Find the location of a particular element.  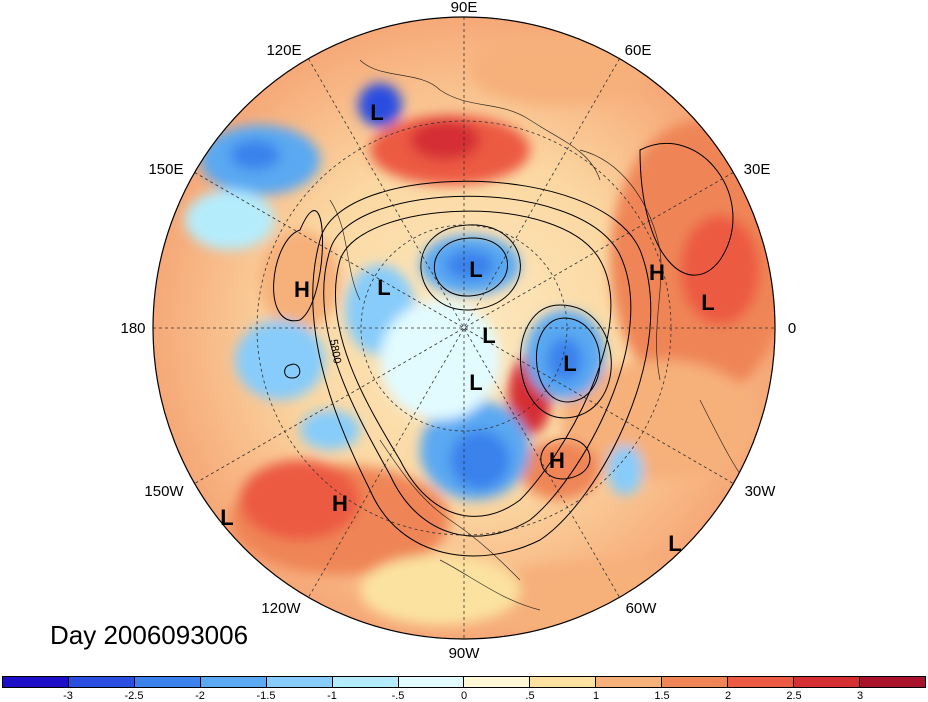

colorbar-tick-label: .5 is located at coordinates (530, 696).